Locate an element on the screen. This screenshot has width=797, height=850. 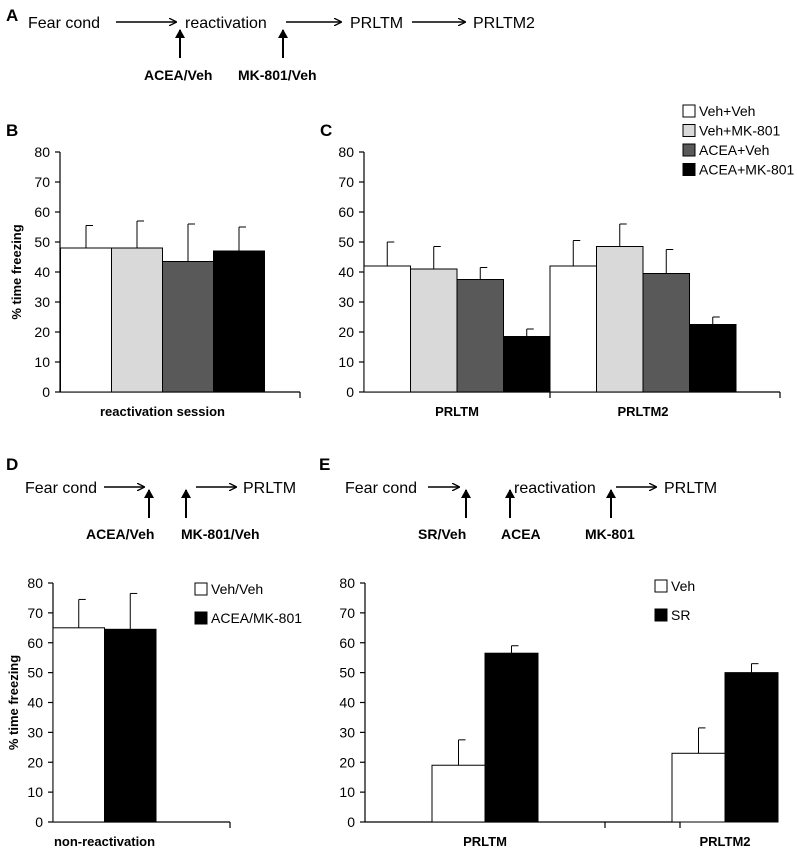
legend-label-e: SR is located at coordinates (680, 615).